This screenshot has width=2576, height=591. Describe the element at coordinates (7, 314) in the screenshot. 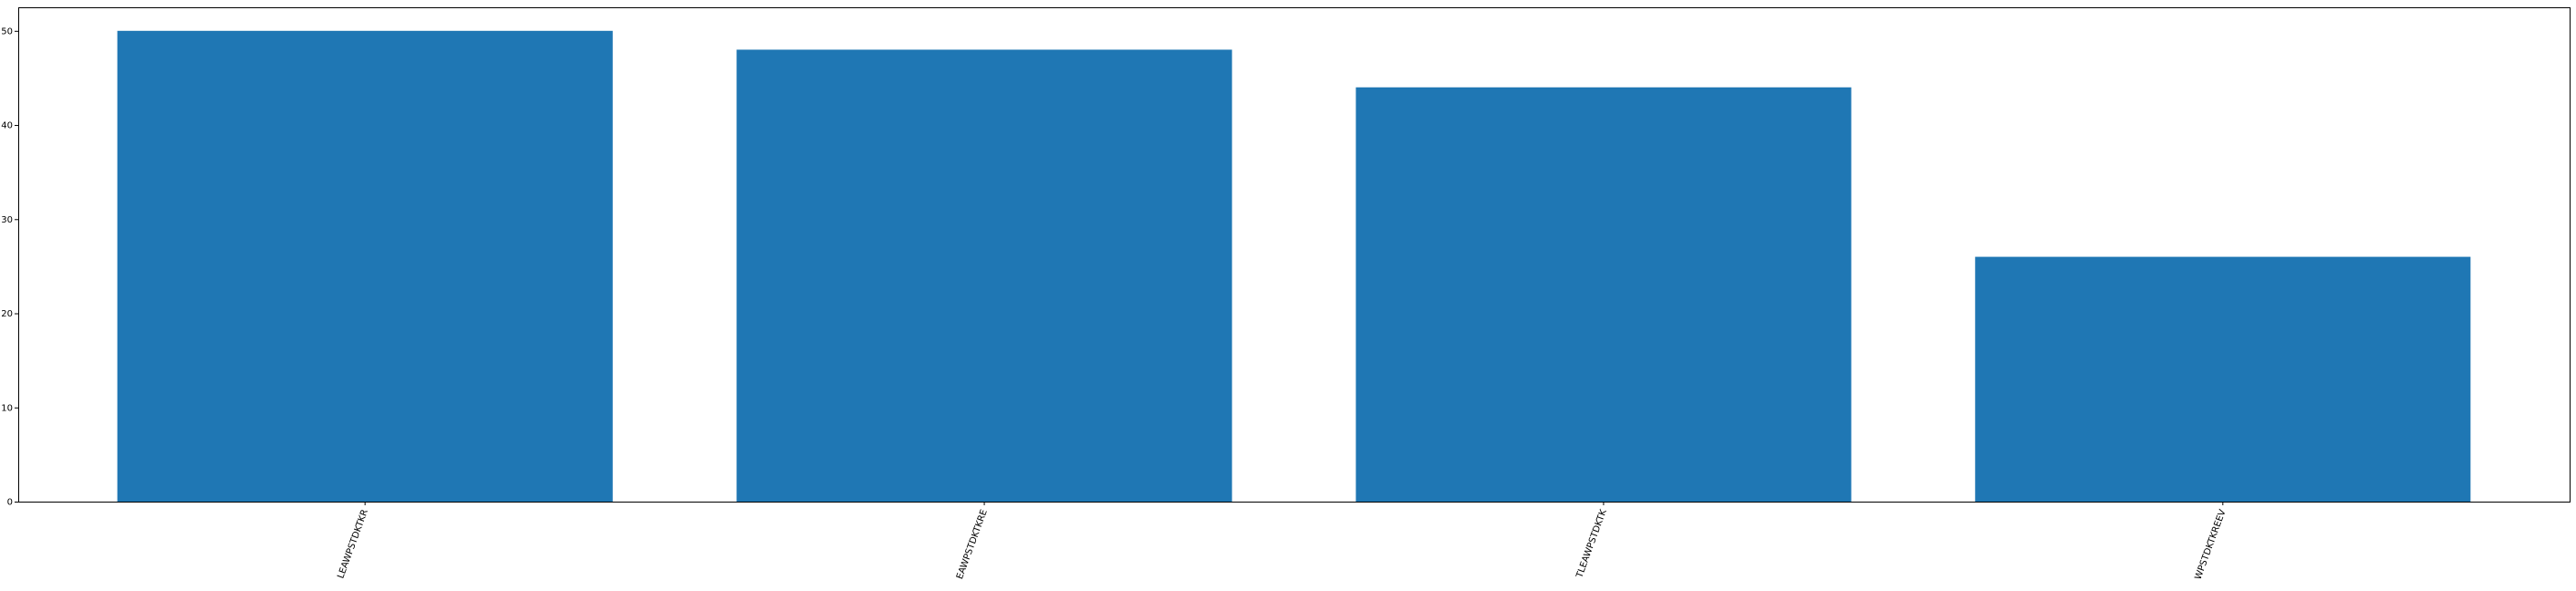

I see `y-tick-label: 20` at that location.